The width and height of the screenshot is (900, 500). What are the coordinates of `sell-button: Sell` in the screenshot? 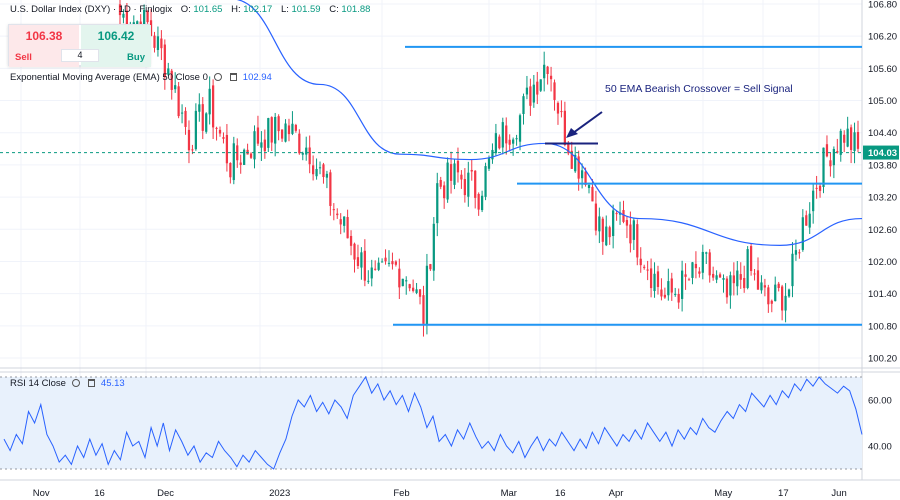 It's located at (23, 57).